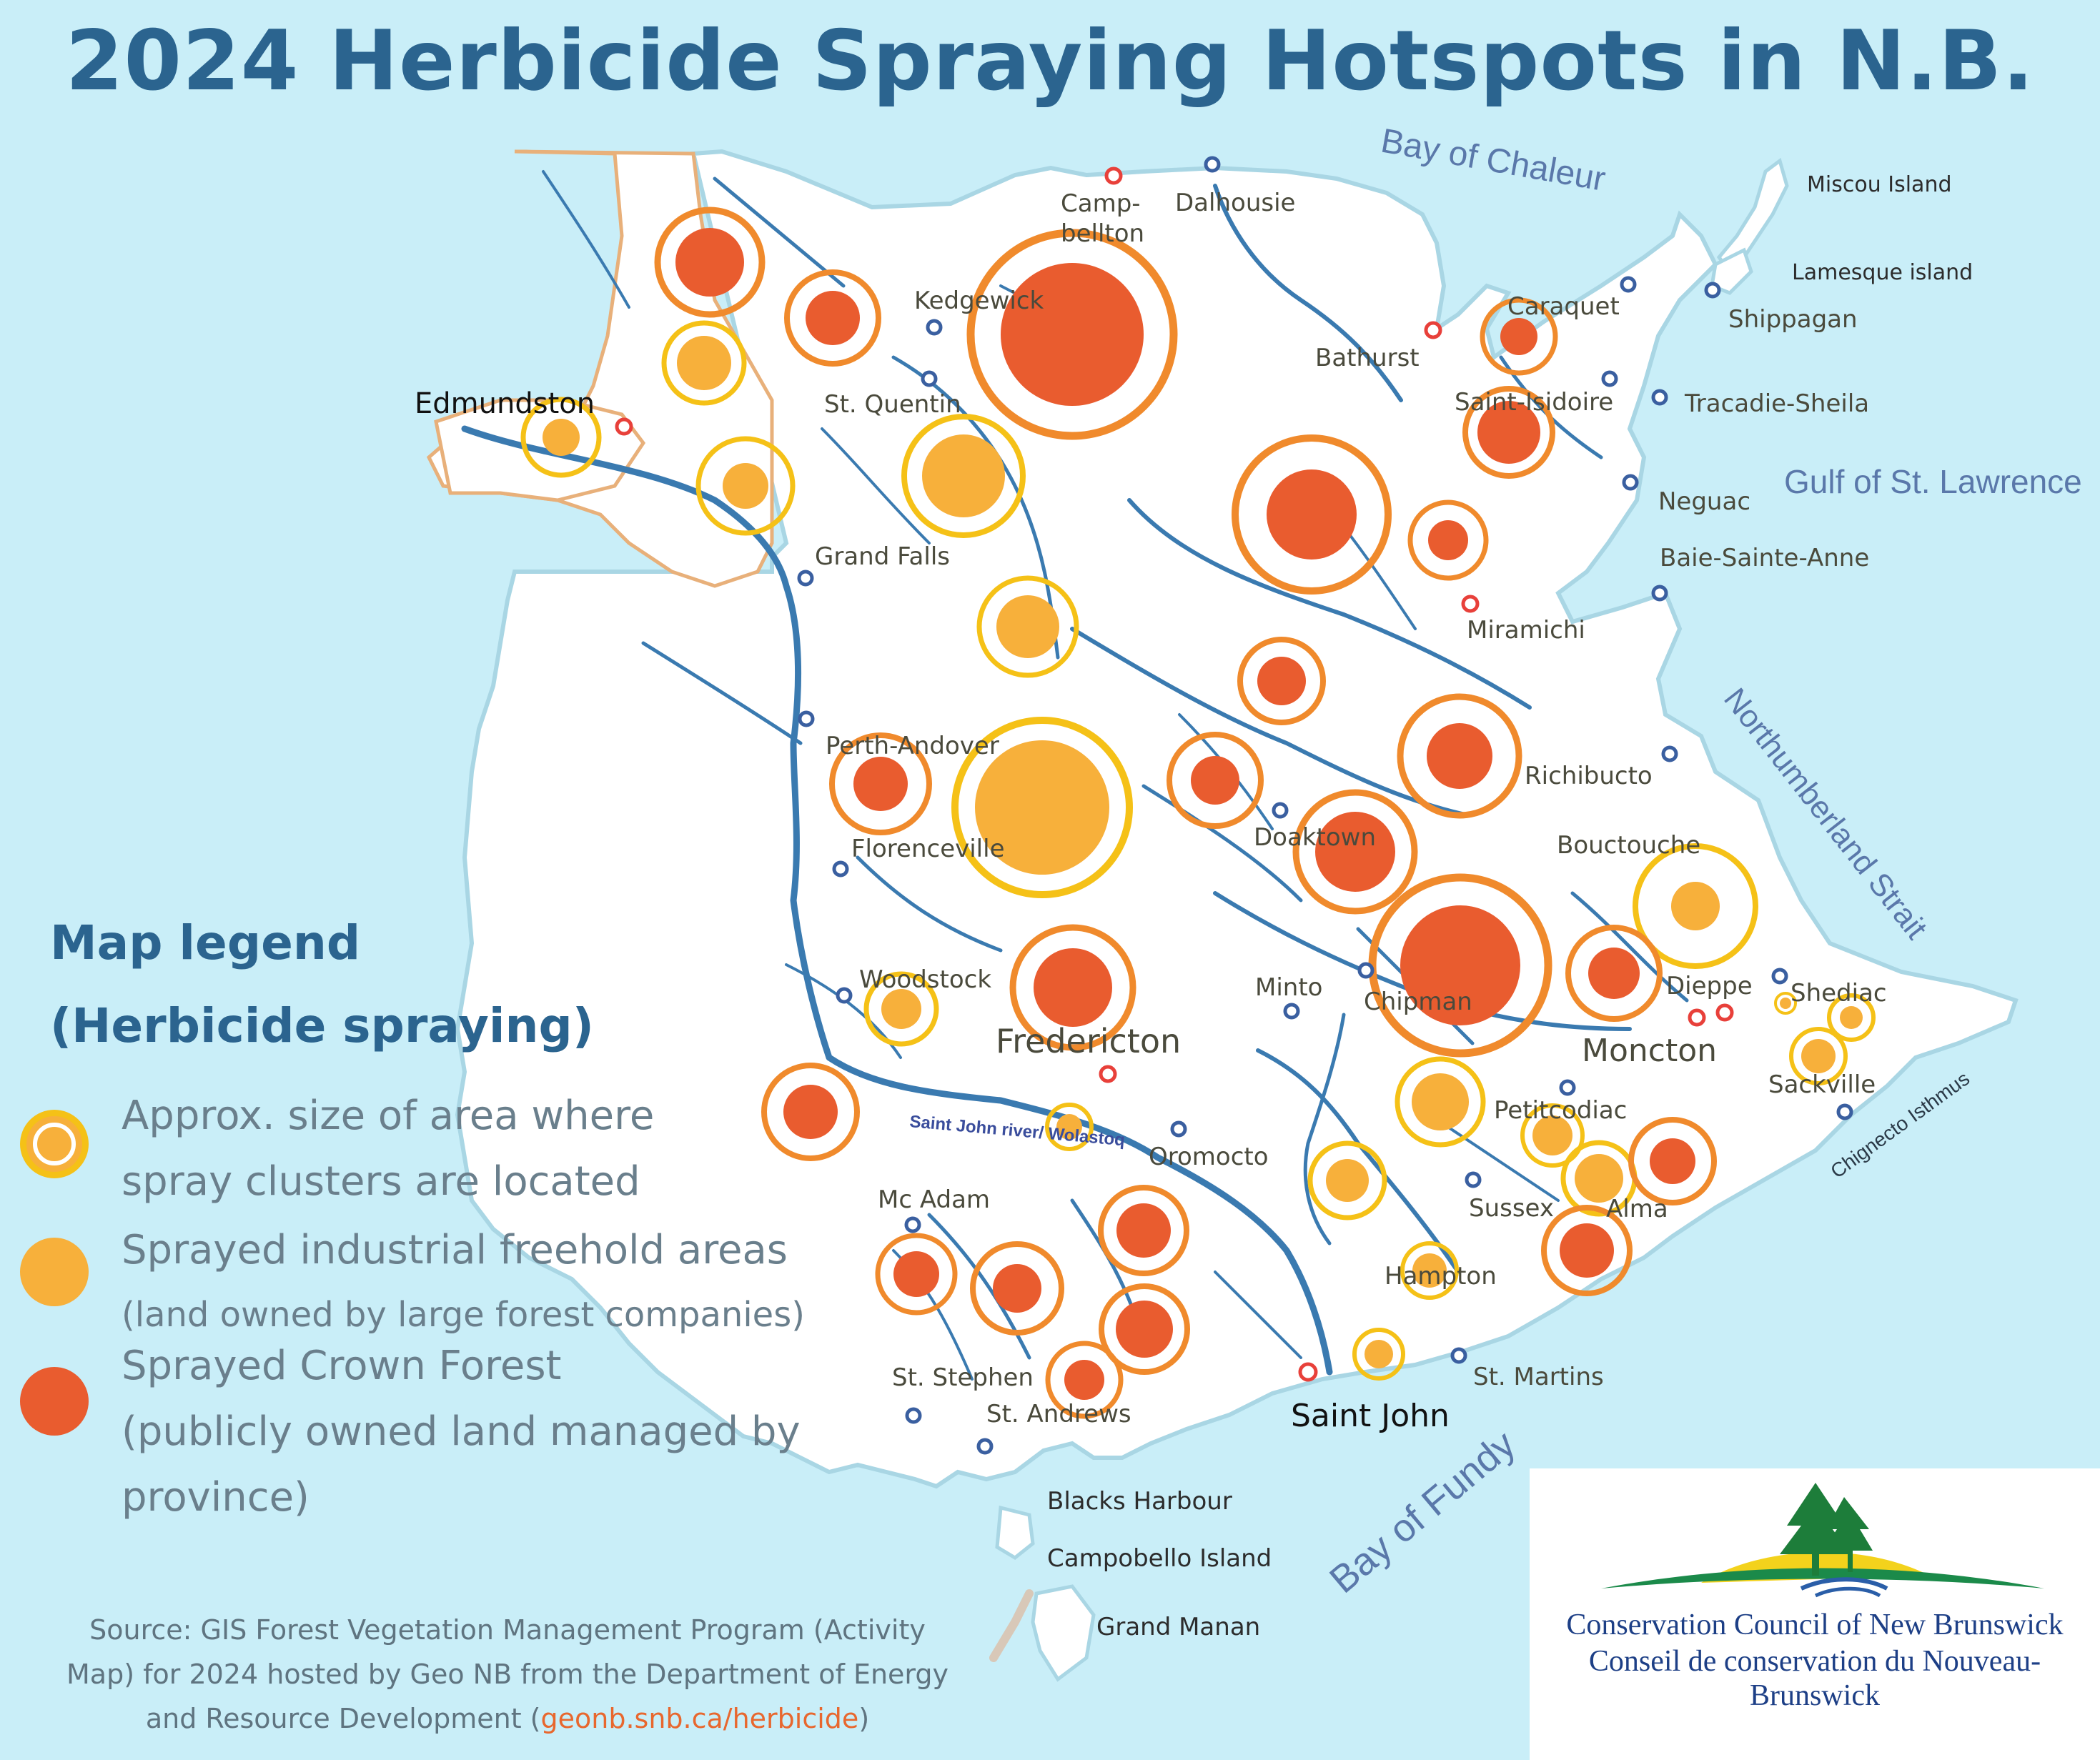 The width and height of the screenshot is (2100, 1760). What do you see at coordinates (1072, 334) in the screenshot?
I see `hotspot-crown-xlarge` at bounding box center [1072, 334].